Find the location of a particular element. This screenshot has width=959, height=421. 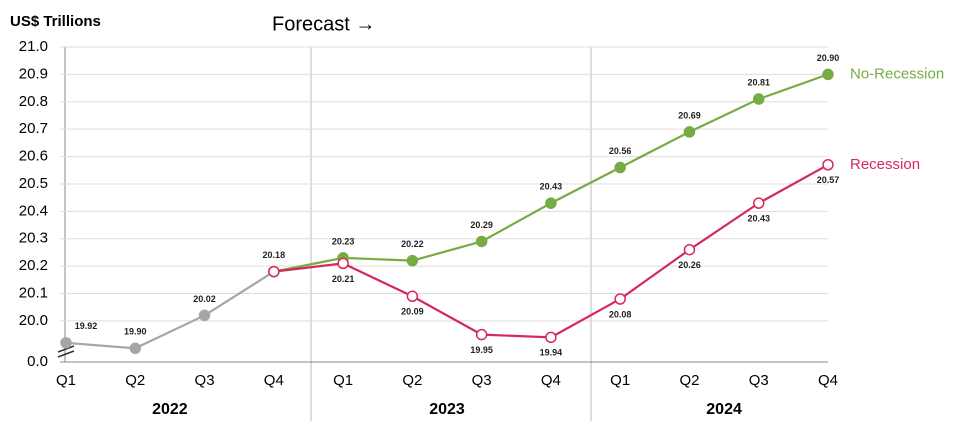

value-label: 20.29 is located at coordinates (481, 225).